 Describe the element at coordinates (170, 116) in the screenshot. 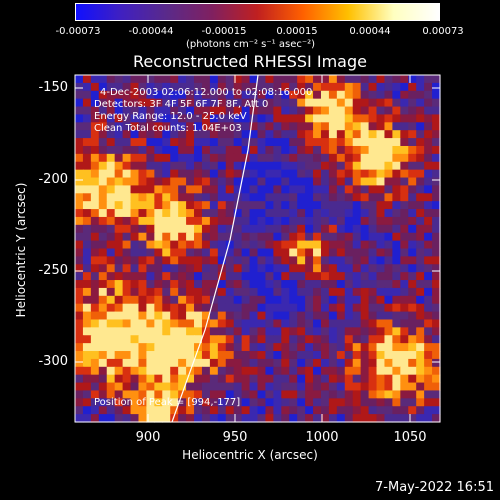

I see `energy-range-annotation: Energy Range: 12.0 - 25.0 keV` at that location.